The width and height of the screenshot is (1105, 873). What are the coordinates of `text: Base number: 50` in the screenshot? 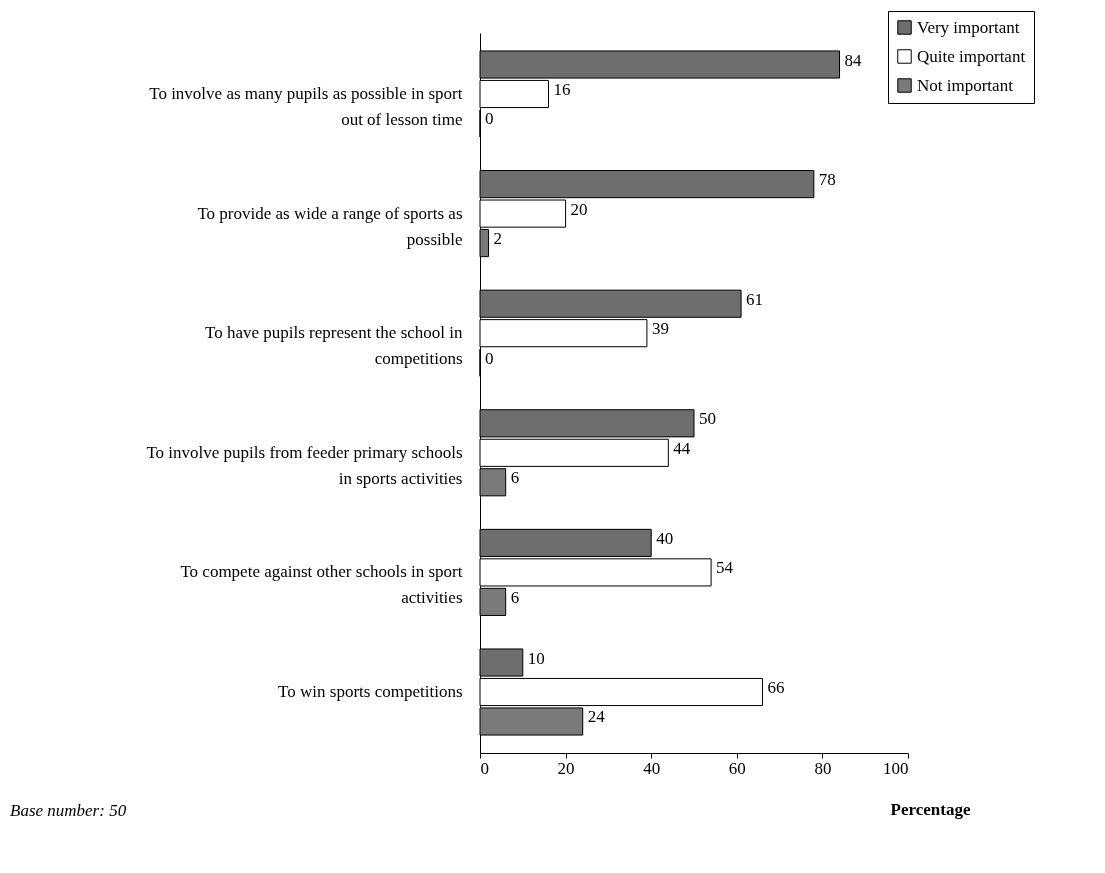 It's located at (68, 810).